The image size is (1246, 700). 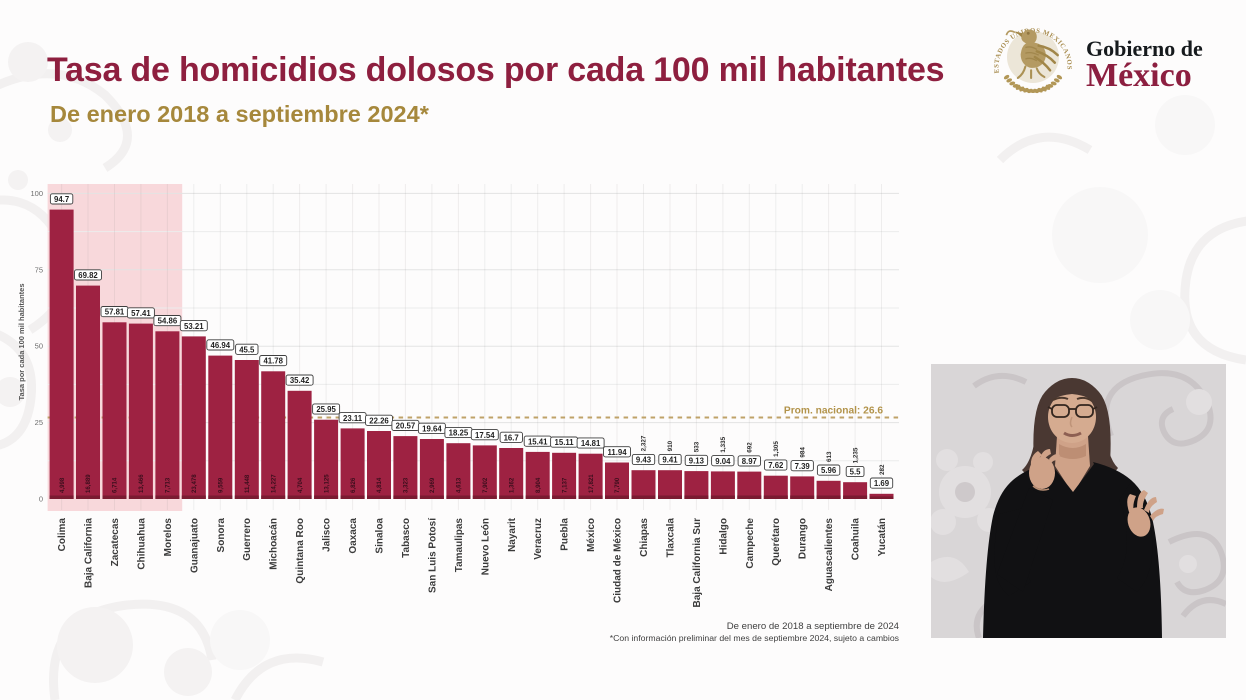 What do you see at coordinates (829, 555) in the screenshot?
I see `svg-text: Aguascalientes` at bounding box center [829, 555].